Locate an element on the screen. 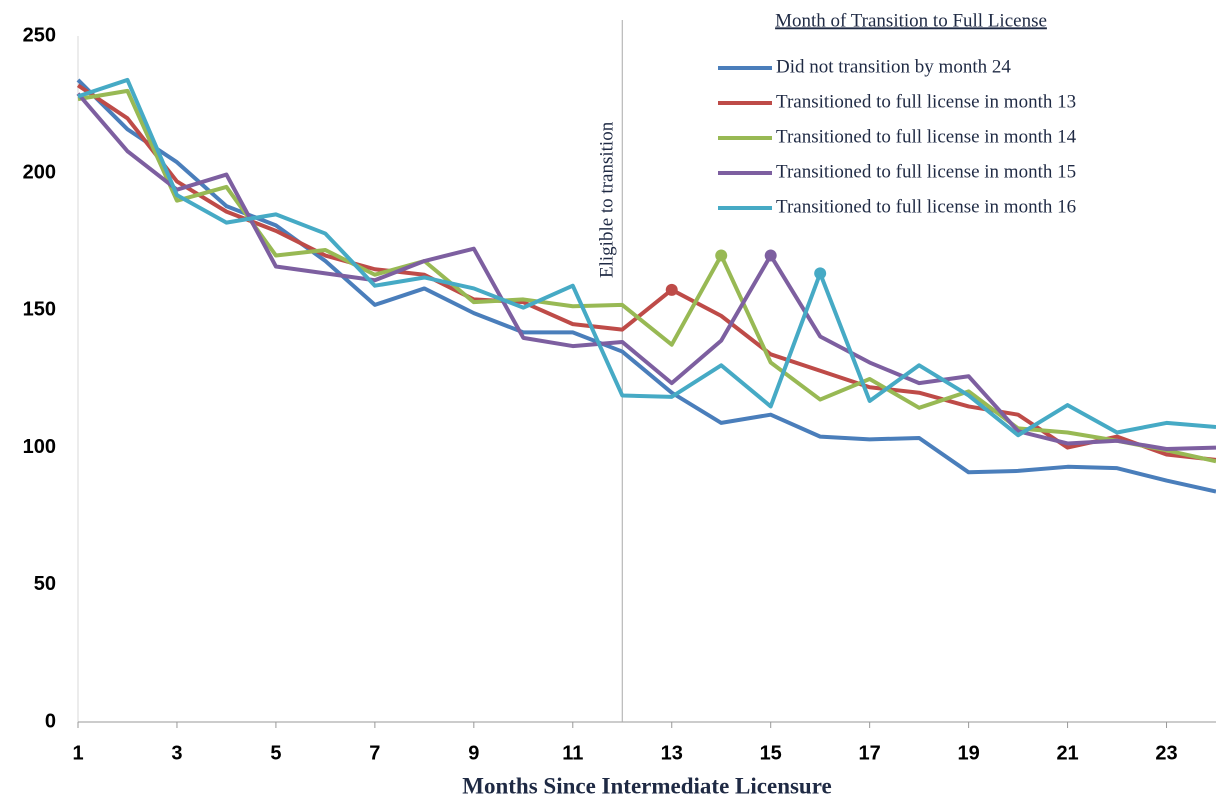  legend-label: Transitioned to full license in month 16 is located at coordinates (926, 206).